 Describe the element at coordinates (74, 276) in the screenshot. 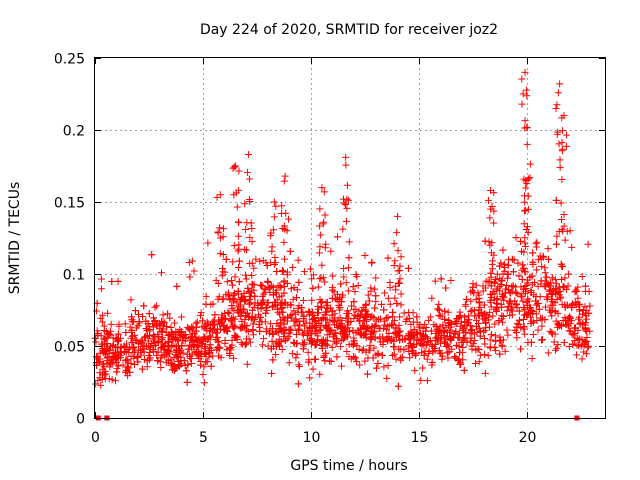

I see `y-tick-label: 0.1` at that location.